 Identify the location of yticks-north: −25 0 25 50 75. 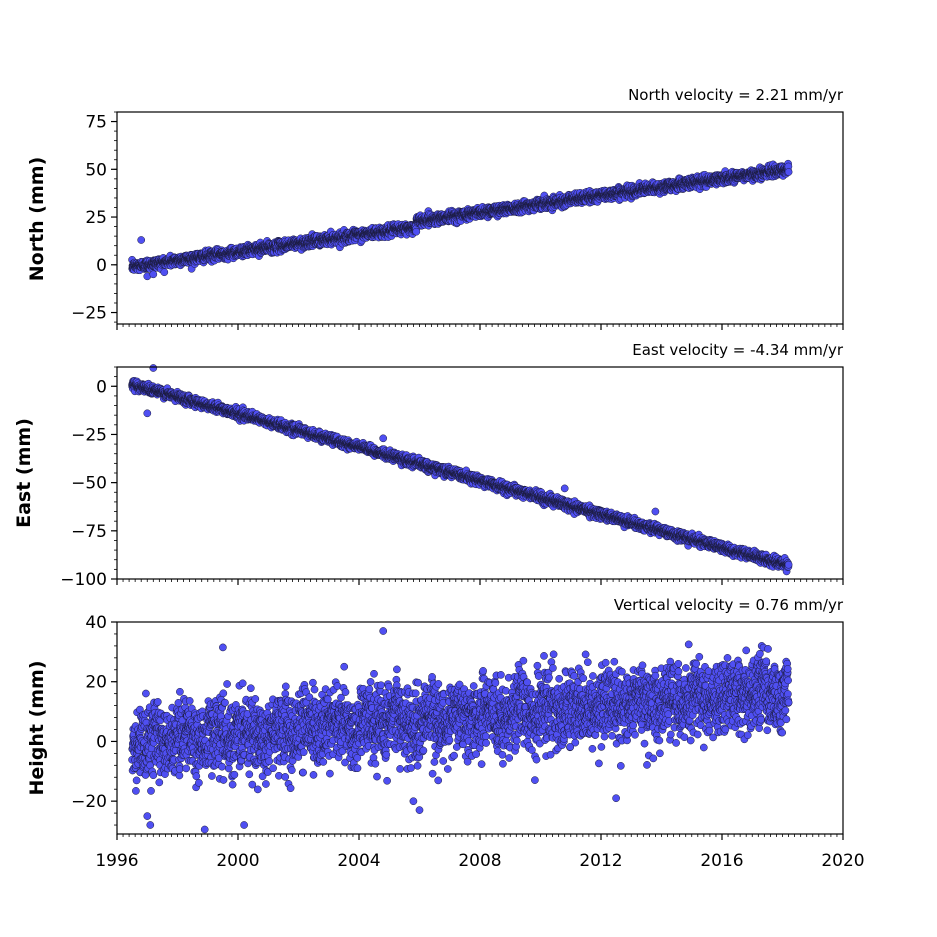
(94, 217).